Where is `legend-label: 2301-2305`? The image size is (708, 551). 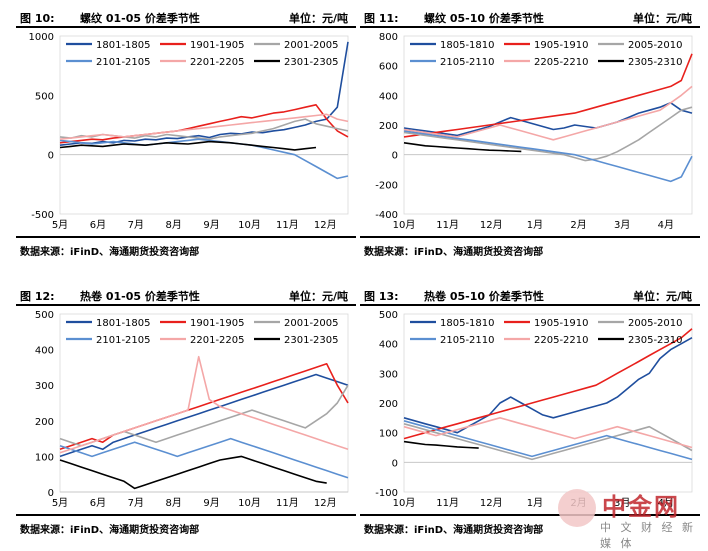
legend-label: 2301-2305 is located at coordinates (311, 340).